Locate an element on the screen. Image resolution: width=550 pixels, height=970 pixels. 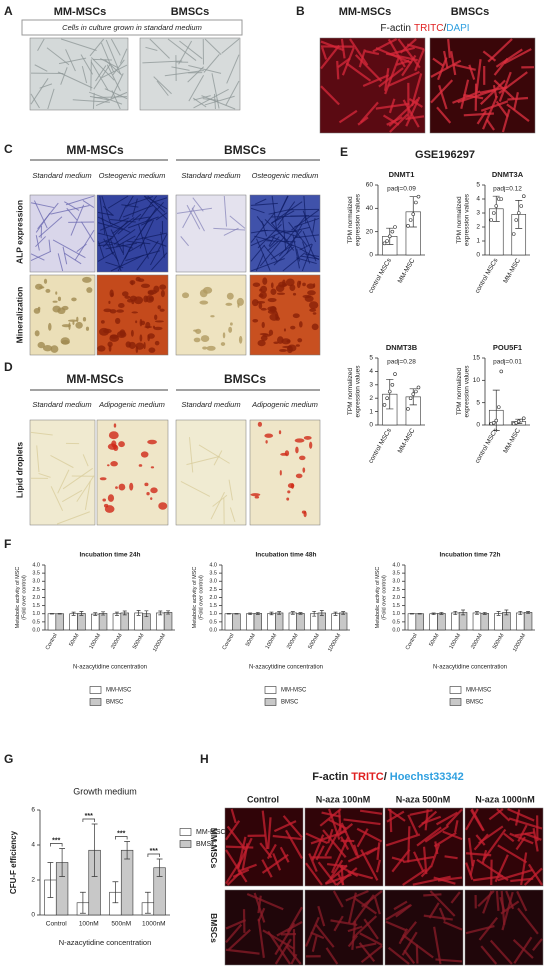
significance: *** is located at coordinates (56, 840).